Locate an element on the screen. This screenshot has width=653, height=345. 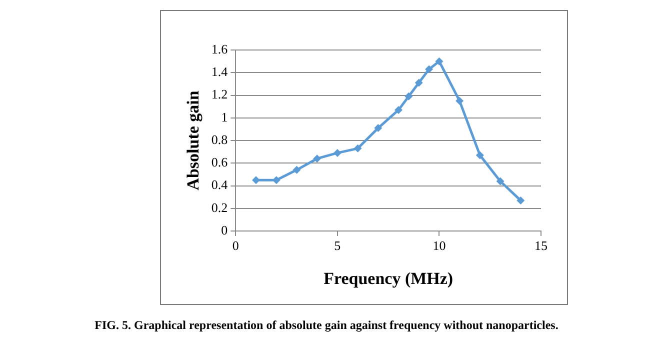
x-tick-label: 5 is located at coordinates (337, 246).